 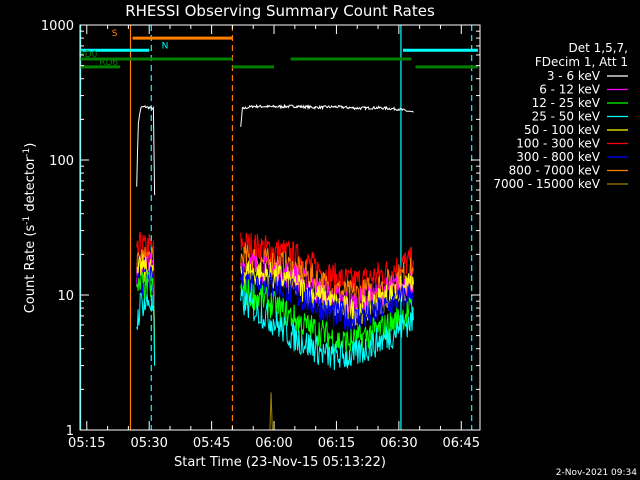 I want to click on legend-label-25-50-kev: 25 - 50 keV, so click(x=566, y=117).